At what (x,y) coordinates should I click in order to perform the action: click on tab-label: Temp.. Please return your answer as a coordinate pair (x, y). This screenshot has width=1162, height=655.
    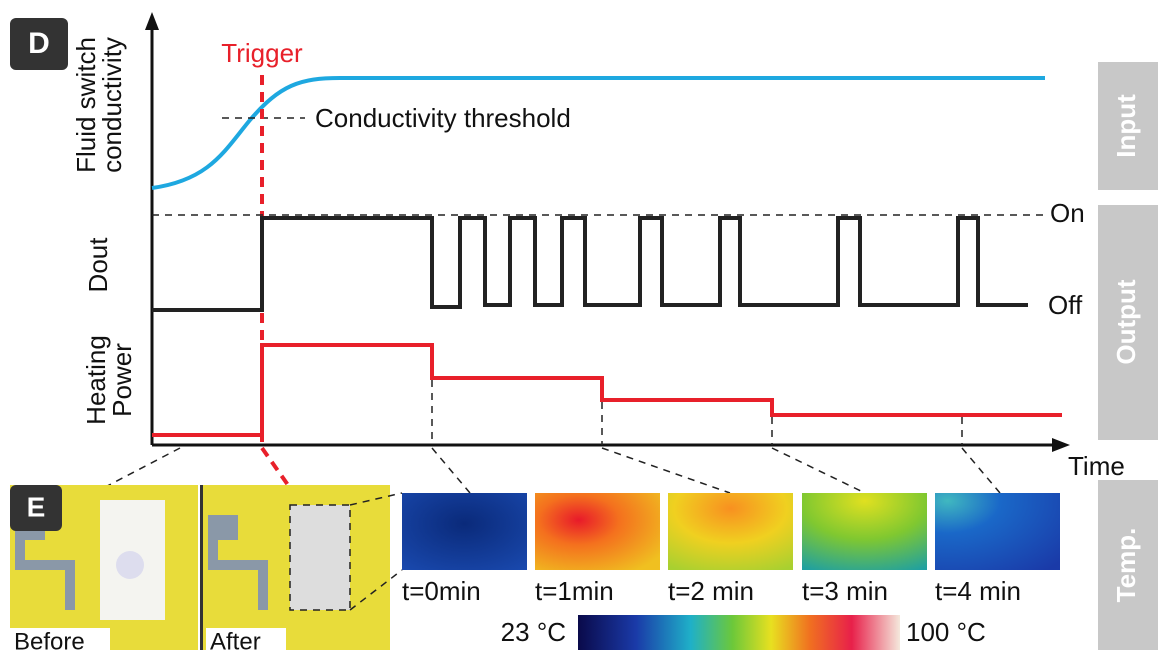
    Looking at the image, I should click on (1126, 565).